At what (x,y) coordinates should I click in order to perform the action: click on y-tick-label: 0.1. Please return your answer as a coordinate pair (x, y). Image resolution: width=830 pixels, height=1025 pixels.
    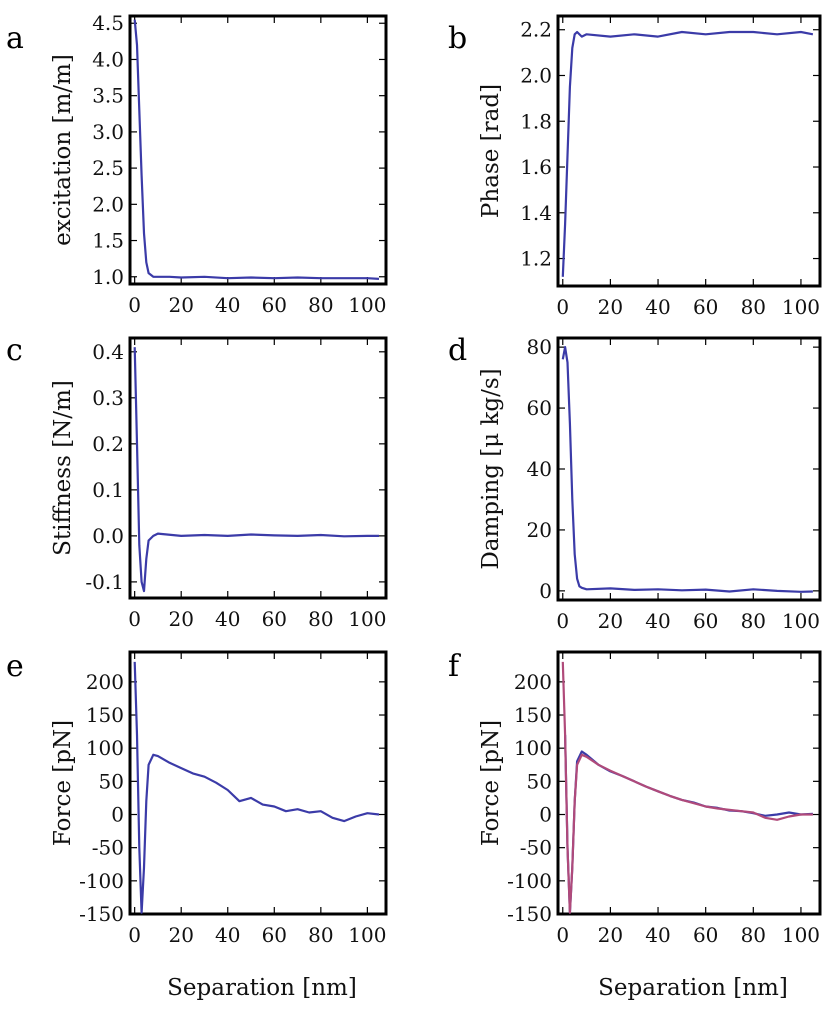
    Looking at the image, I should click on (108, 490).